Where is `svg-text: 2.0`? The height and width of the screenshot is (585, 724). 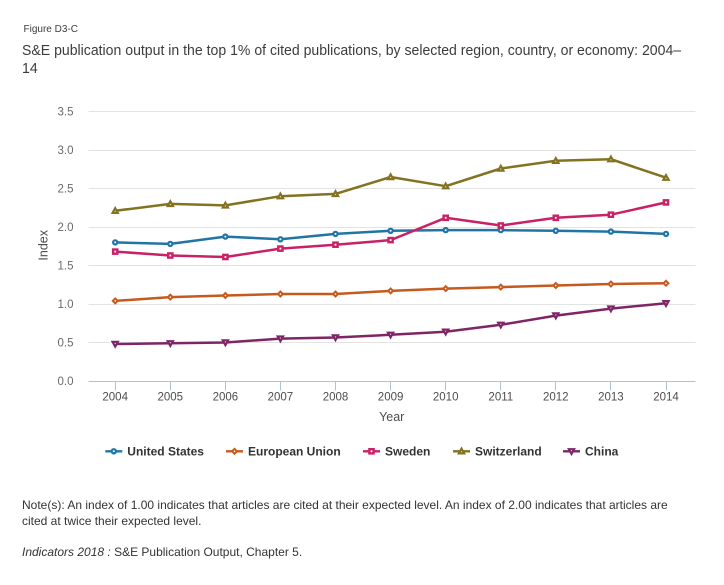
svg-text: 2.0 is located at coordinates (66, 228).